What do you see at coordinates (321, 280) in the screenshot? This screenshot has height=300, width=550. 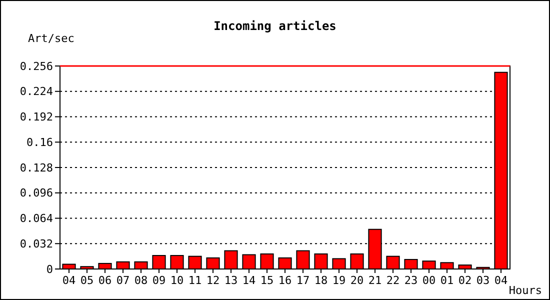 I see `x-tick-label: 18` at bounding box center [321, 280].